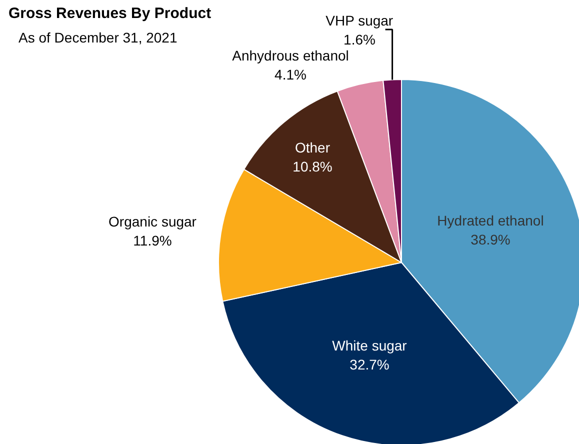 The height and width of the screenshot is (444, 579). What do you see at coordinates (490, 240) in the screenshot?
I see `data-label: 38.9%` at bounding box center [490, 240].